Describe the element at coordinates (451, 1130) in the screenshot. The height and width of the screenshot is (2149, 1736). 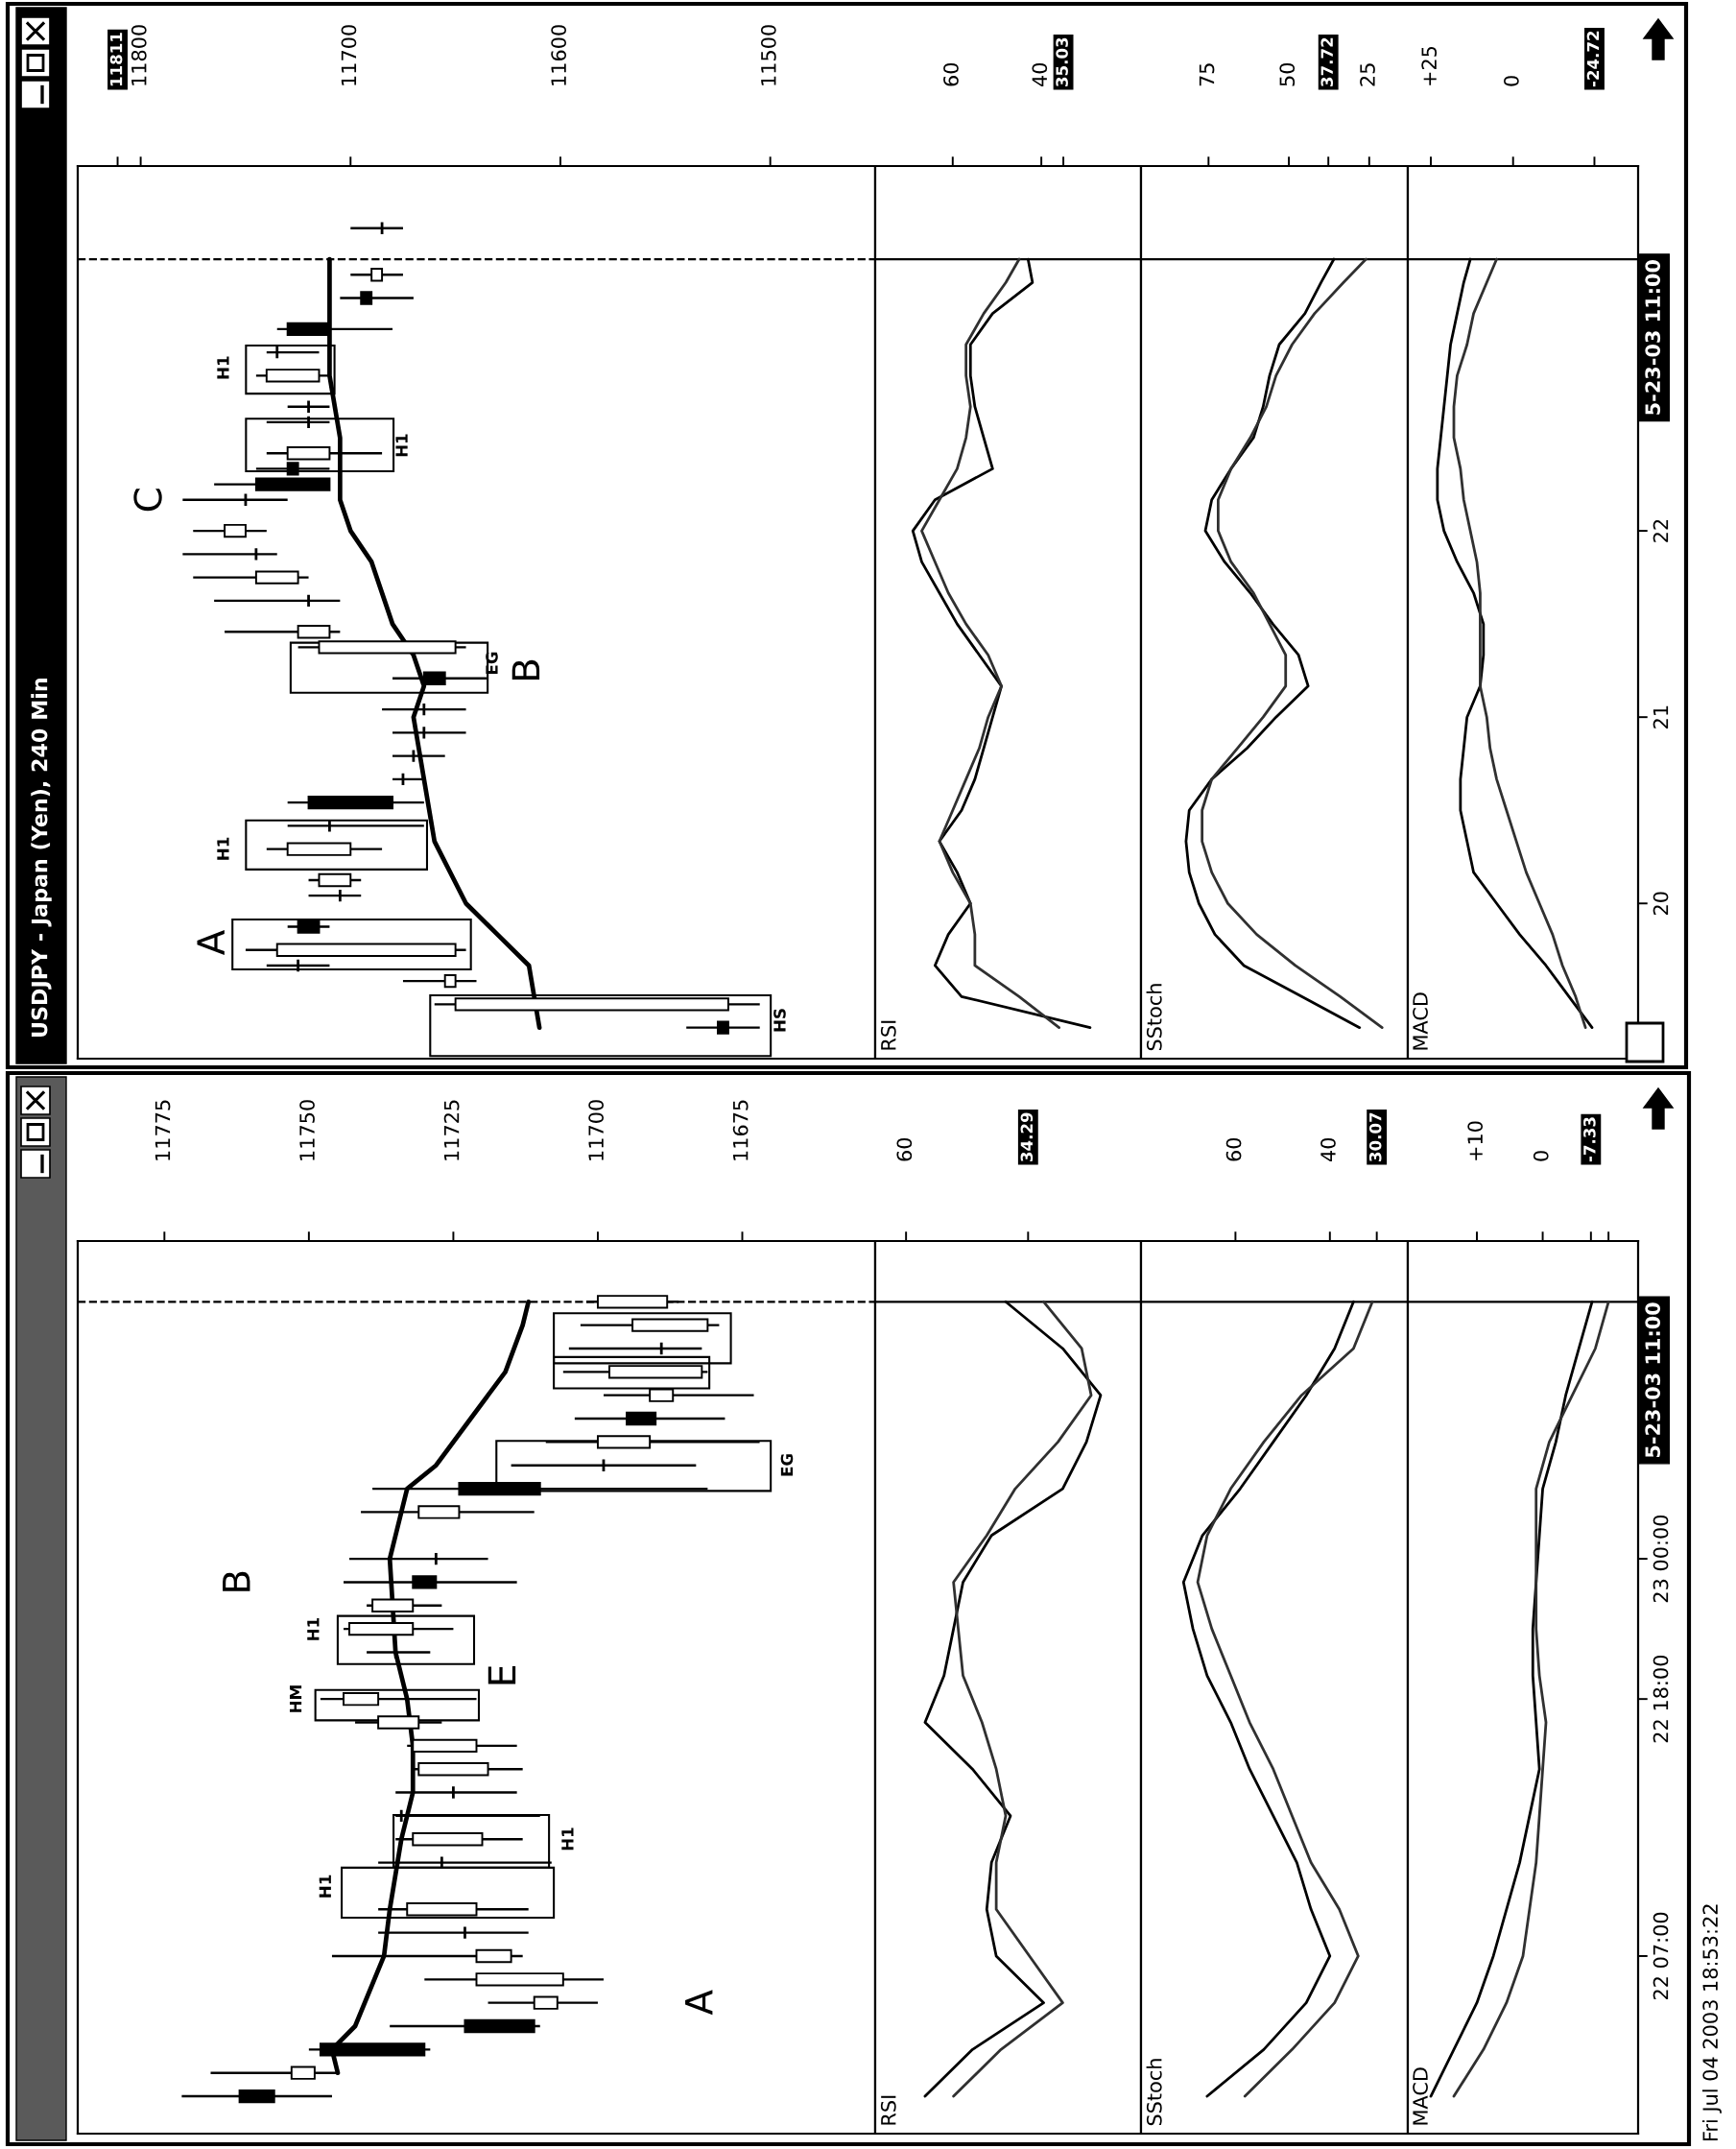
I see `x-tick-label: 11725` at that location.